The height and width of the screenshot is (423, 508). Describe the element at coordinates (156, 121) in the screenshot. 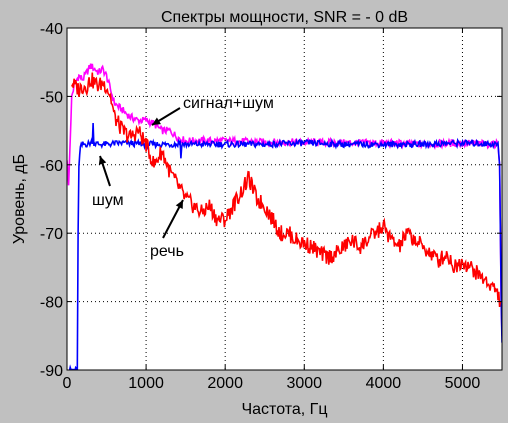

I see `annotation-signal-noise-arrow-head` at that location.